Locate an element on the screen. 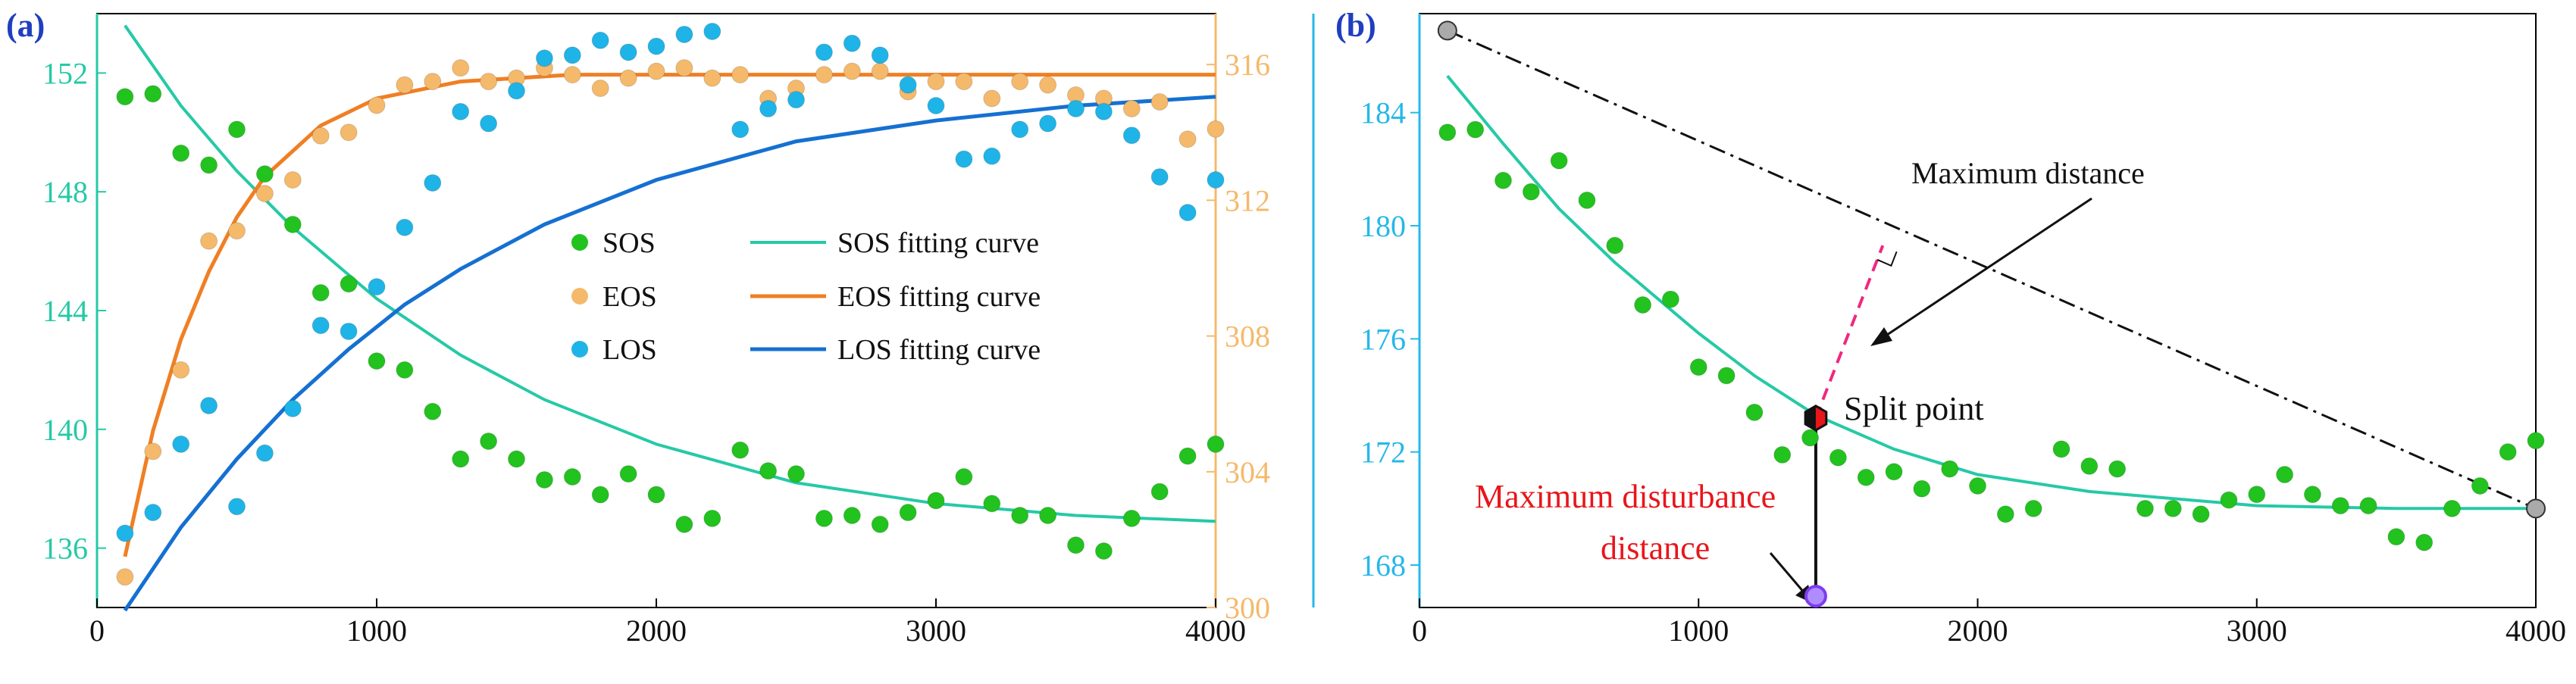 The height and width of the screenshot is (684, 2576). panel-a-xtick-label: 3000 is located at coordinates (936, 631).